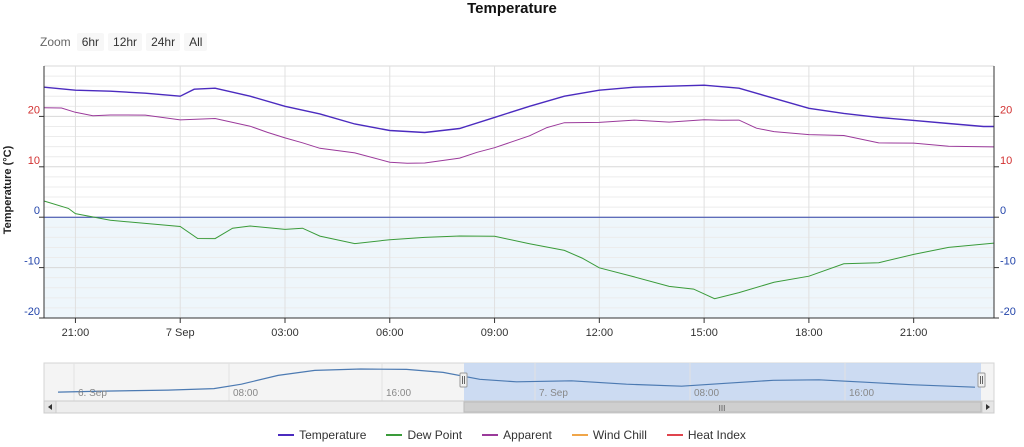 The height and width of the screenshot is (447, 1024). I want to click on zoom-bar: Zoom 6hr 12hr 24hr All, so click(125, 42).